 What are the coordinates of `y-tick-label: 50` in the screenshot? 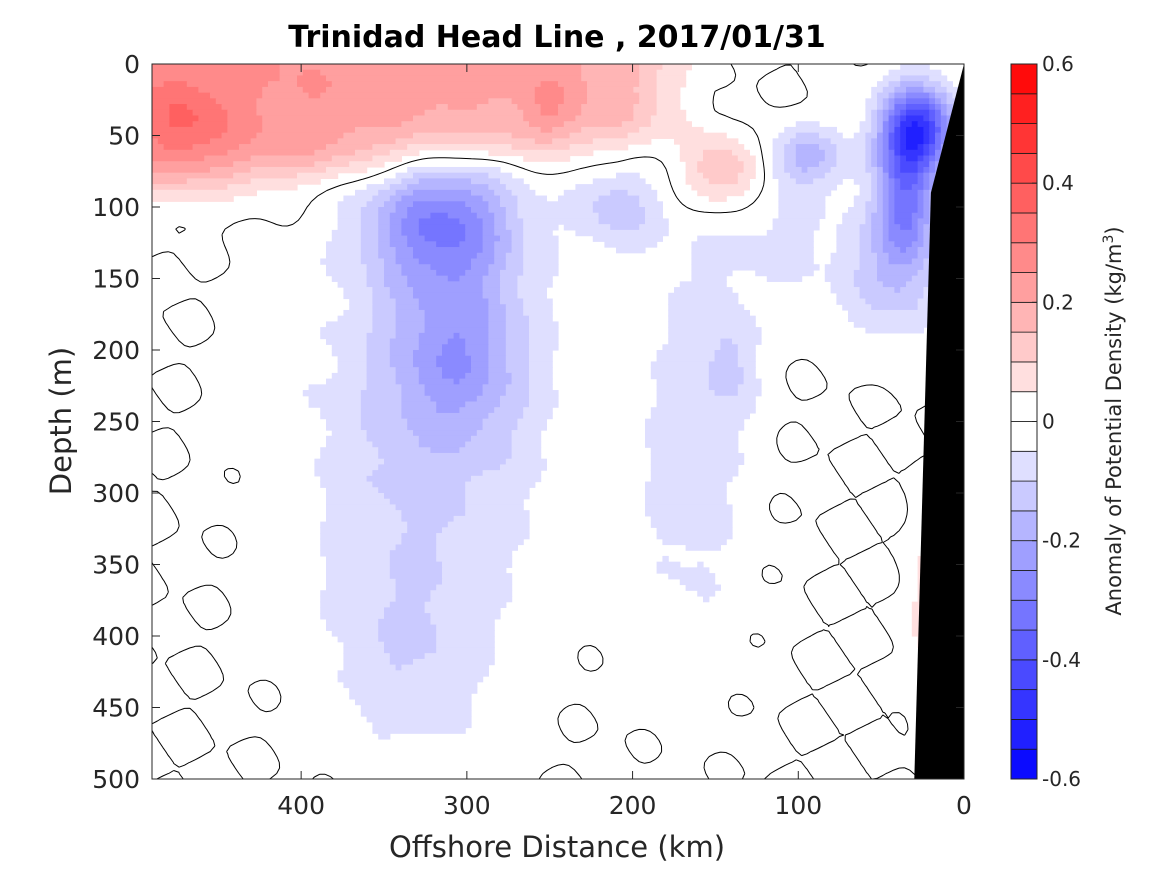 It's located at (124, 136).